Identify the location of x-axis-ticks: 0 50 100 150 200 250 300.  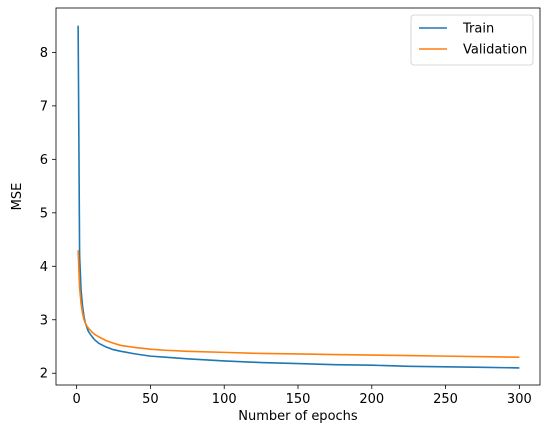
(302, 396).